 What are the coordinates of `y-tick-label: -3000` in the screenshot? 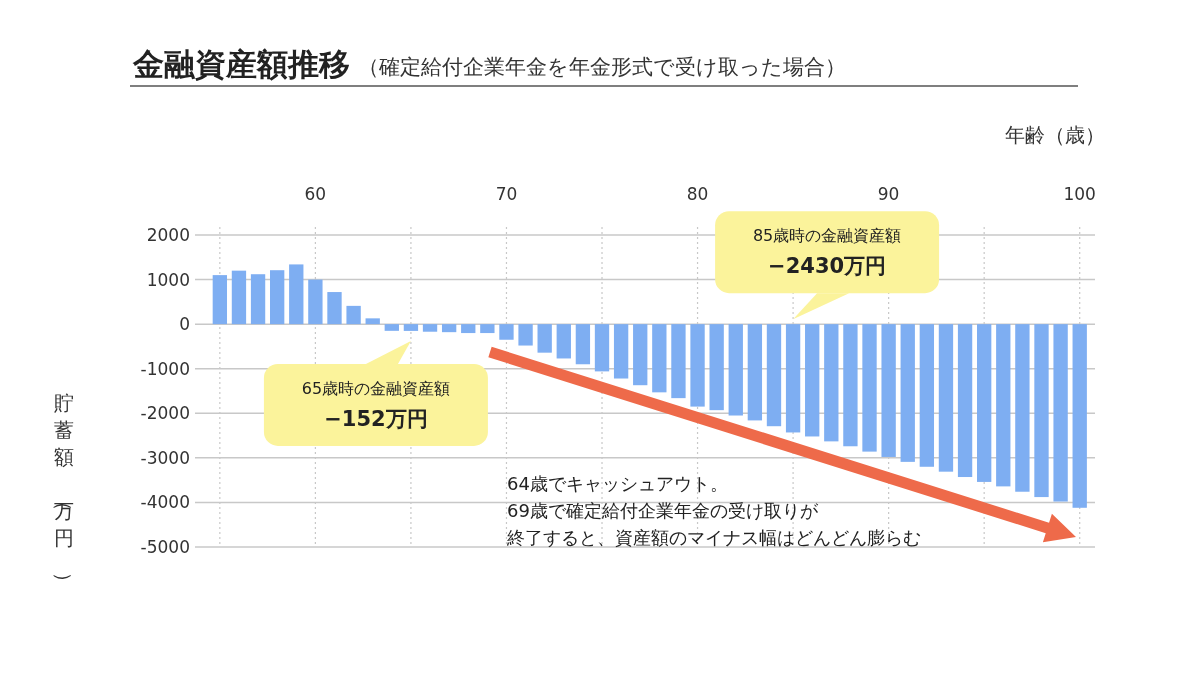 It's located at (165, 457).